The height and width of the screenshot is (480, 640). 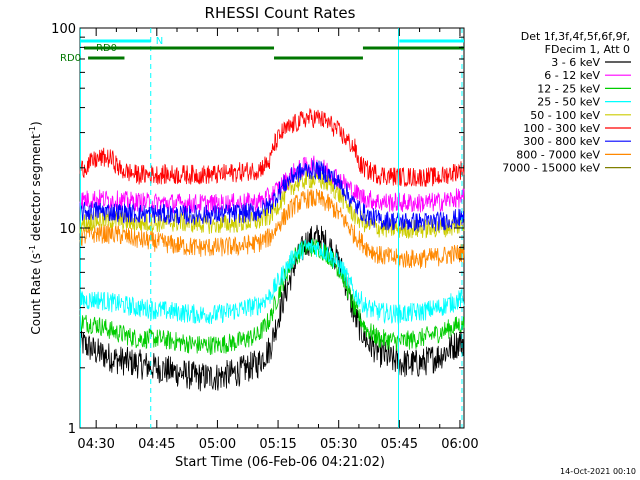 I want to click on legend-entry-label: 100 - 300 keV, so click(x=561, y=128).